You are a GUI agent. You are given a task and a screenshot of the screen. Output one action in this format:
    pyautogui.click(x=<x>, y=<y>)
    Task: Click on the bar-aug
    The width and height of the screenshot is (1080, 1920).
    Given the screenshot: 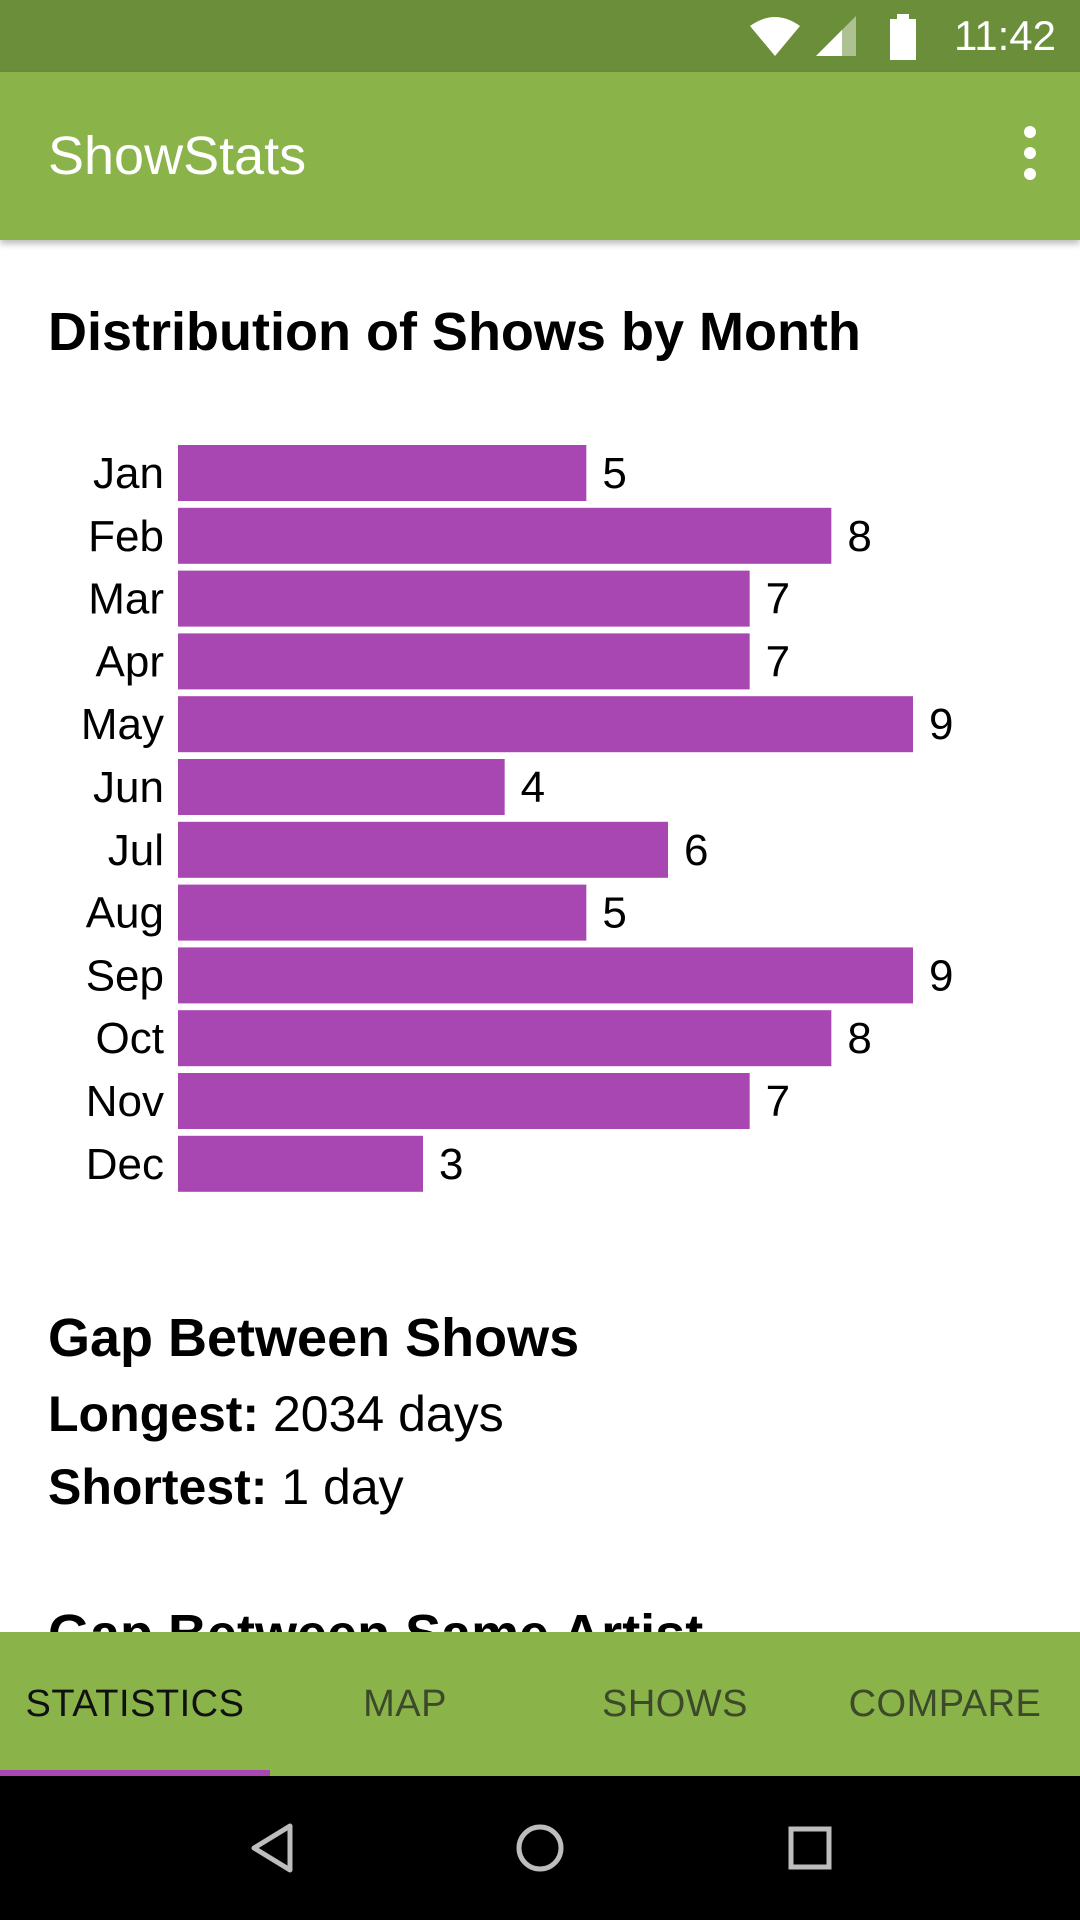 What is the action you would take?
    pyautogui.click(x=382, y=912)
    